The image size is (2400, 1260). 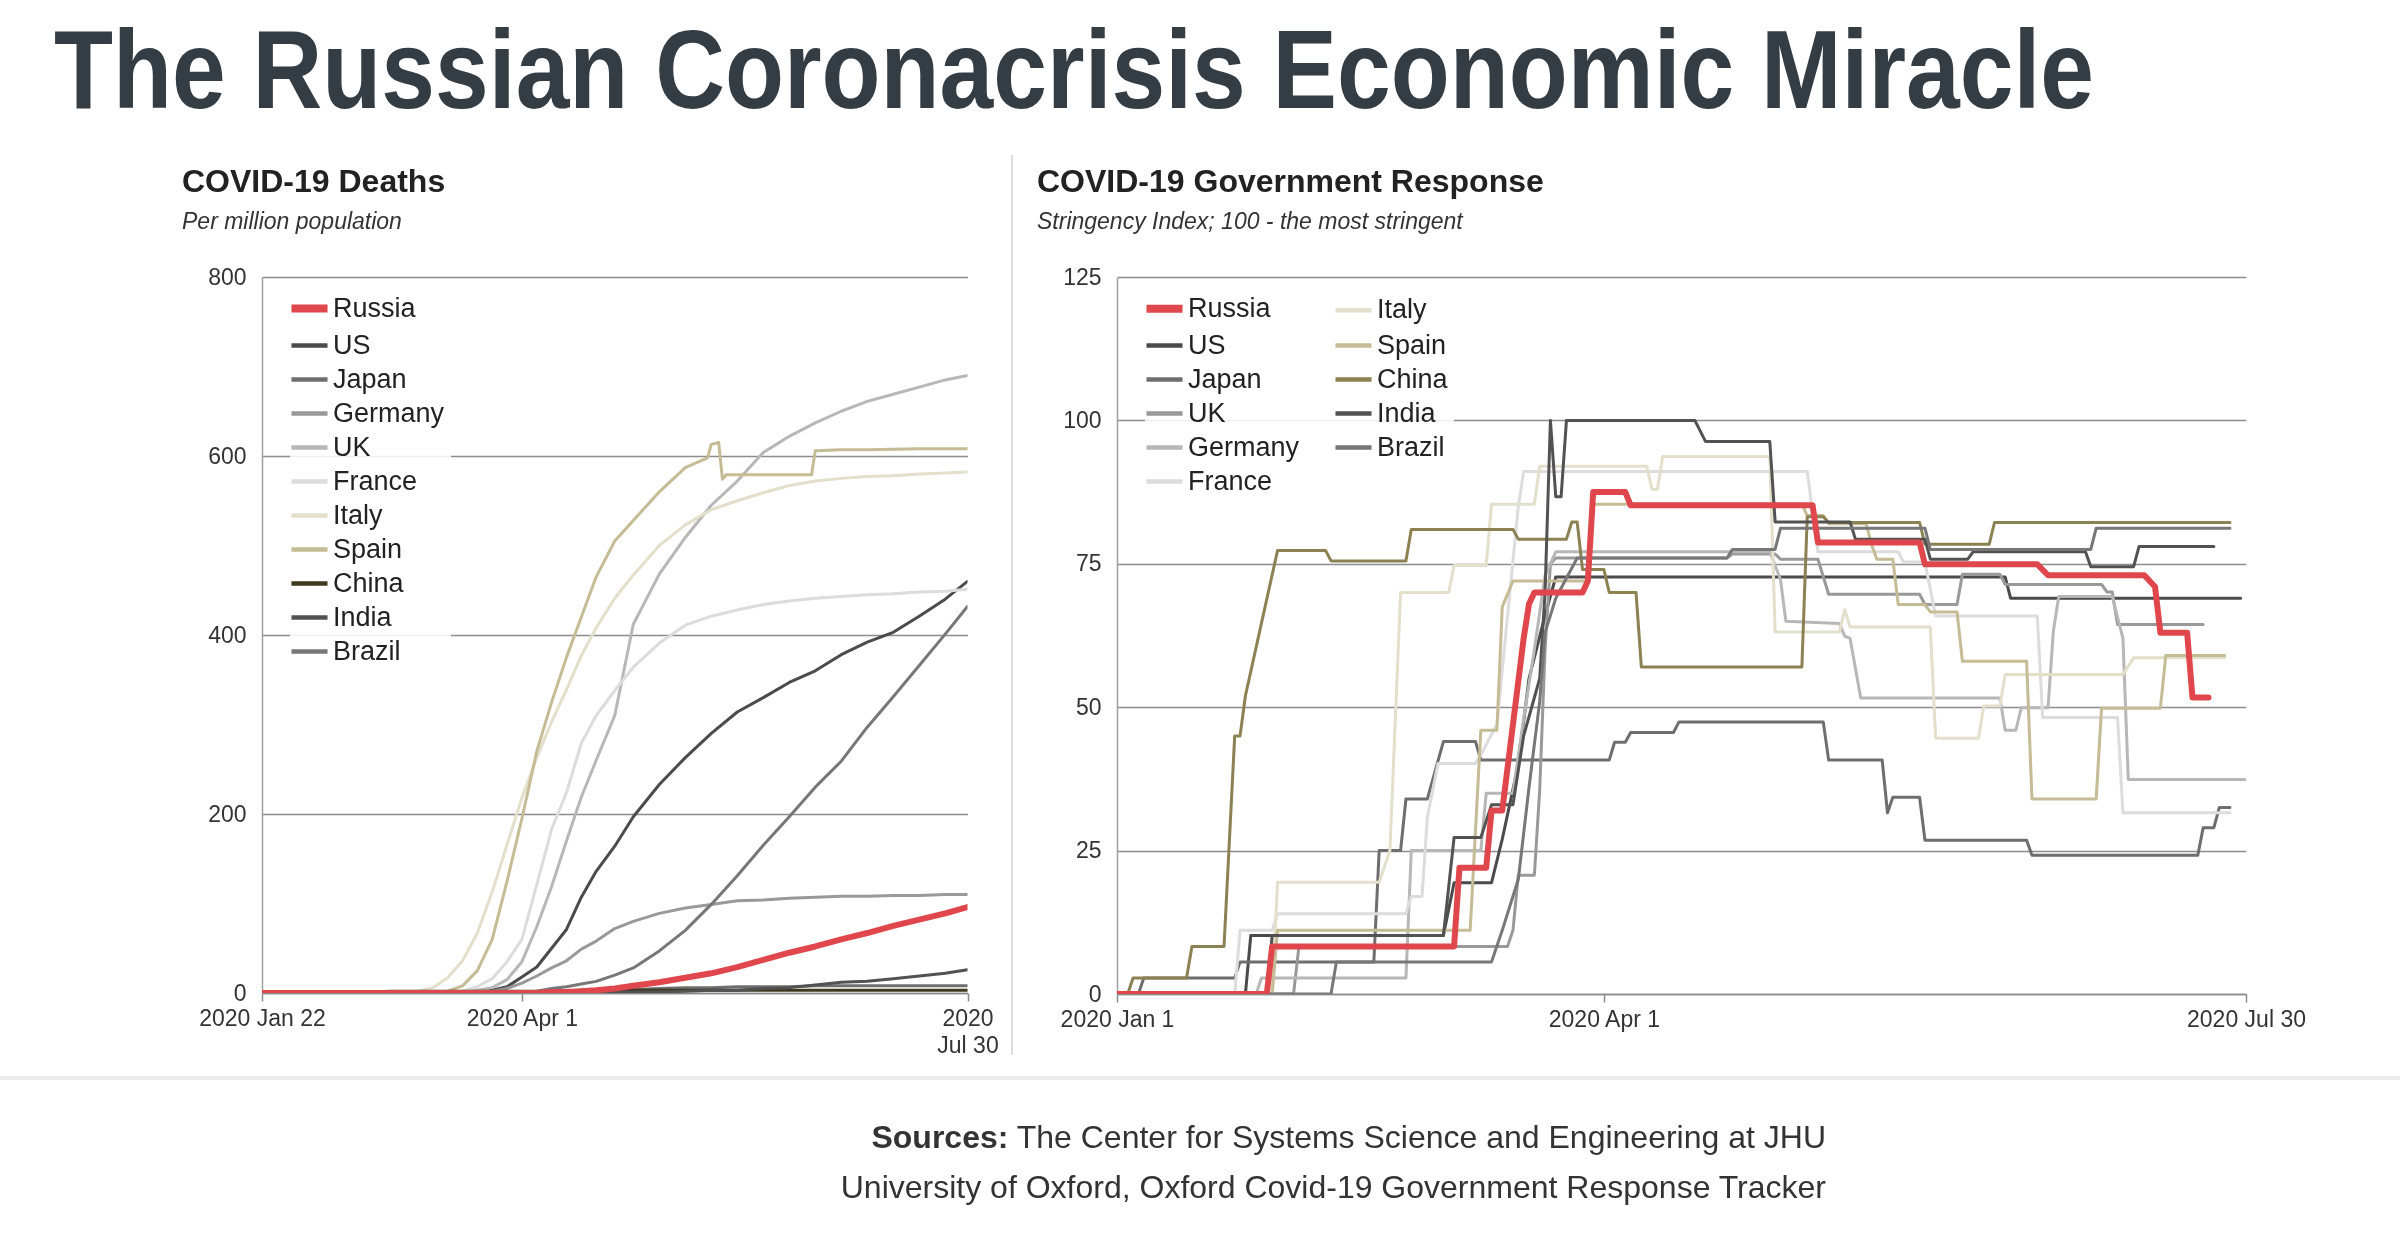 I want to click on y-tick-label: 125, so click(x=1081, y=276).